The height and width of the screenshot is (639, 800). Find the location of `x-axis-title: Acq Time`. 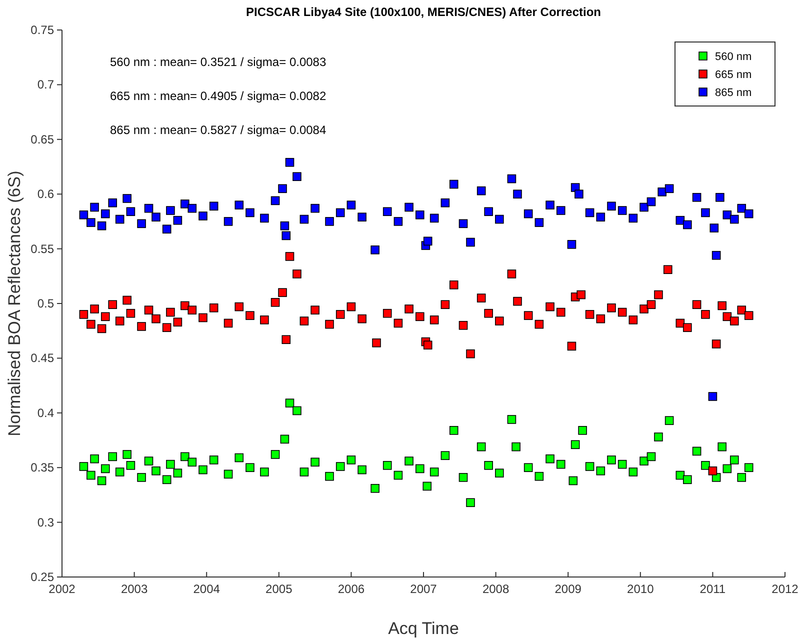

x-axis-title: Acq Time is located at coordinates (423, 628).